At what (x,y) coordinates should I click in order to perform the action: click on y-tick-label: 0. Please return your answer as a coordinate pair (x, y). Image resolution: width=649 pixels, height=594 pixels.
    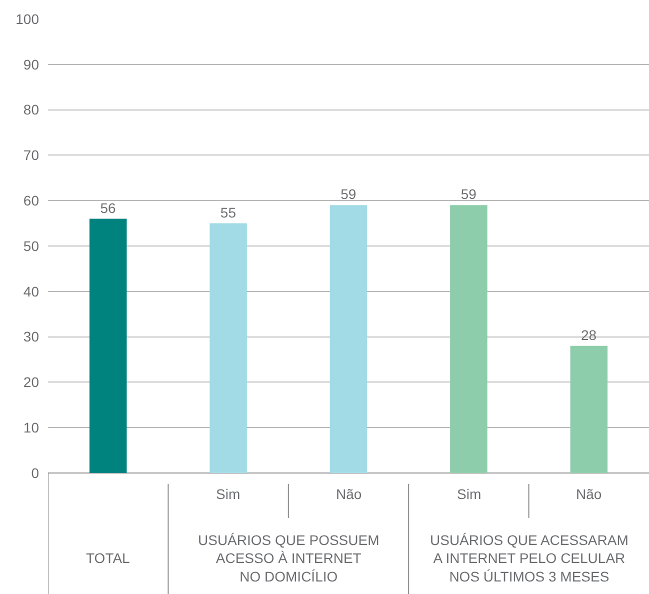
    Looking at the image, I should click on (35, 472).